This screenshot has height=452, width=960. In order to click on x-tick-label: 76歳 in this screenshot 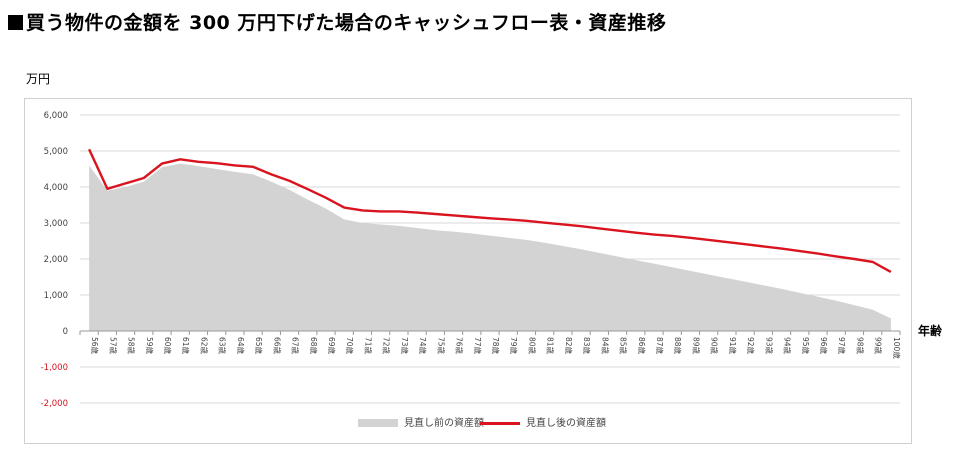, I will do `click(460, 346)`.